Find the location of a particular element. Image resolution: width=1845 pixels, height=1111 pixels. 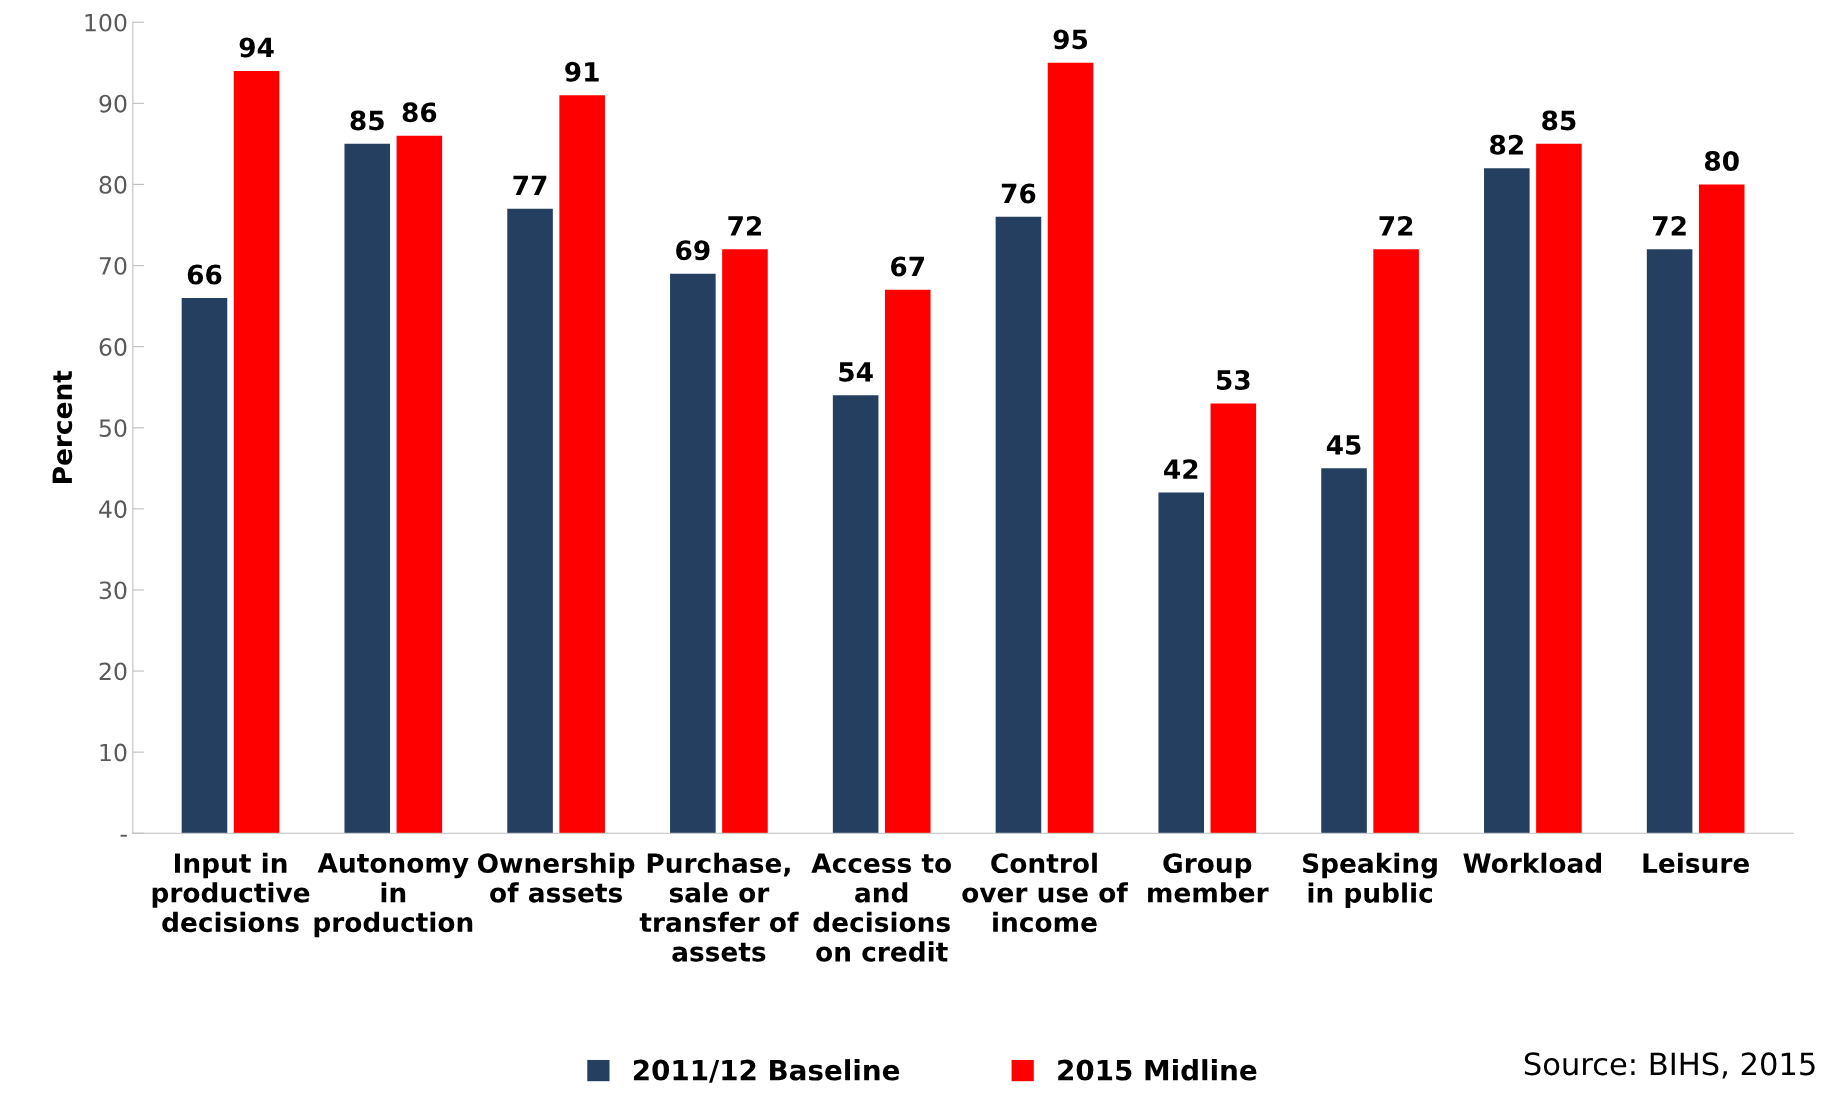

y-tick-label: 30 is located at coordinates (113, 590).